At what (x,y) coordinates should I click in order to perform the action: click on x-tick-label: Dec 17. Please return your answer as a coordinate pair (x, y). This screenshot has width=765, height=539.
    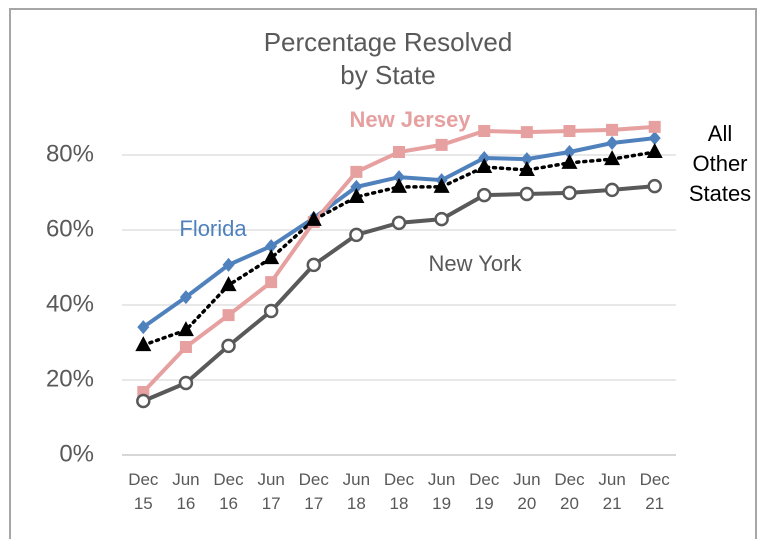
    Looking at the image, I should click on (314, 491).